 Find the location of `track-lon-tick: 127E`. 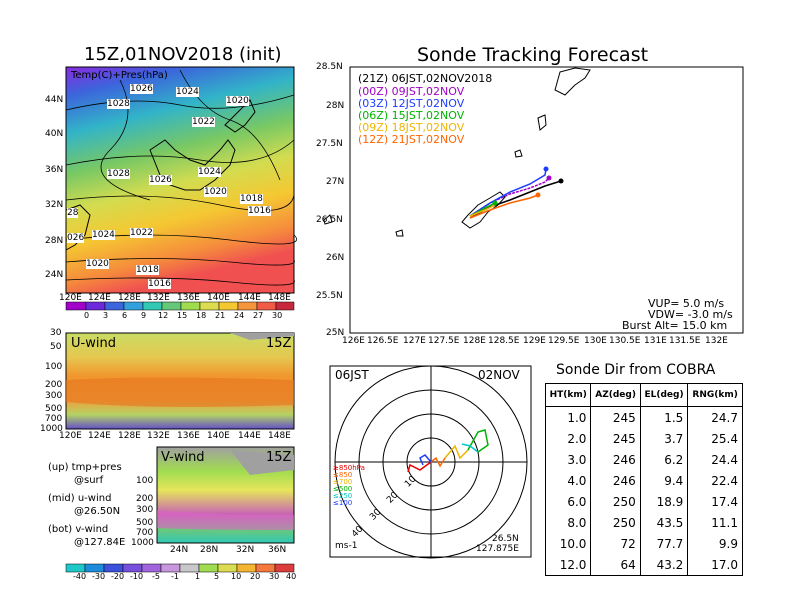

track-lon-tick: 127E is located at coordinates (414, 341).